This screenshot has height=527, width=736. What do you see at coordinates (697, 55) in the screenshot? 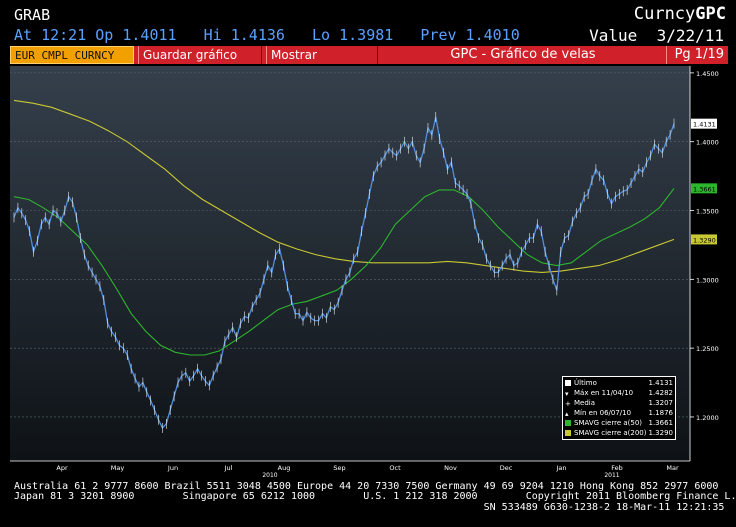
I see `page-indicator: Pg 1/19` at bounding box center [697, 55].